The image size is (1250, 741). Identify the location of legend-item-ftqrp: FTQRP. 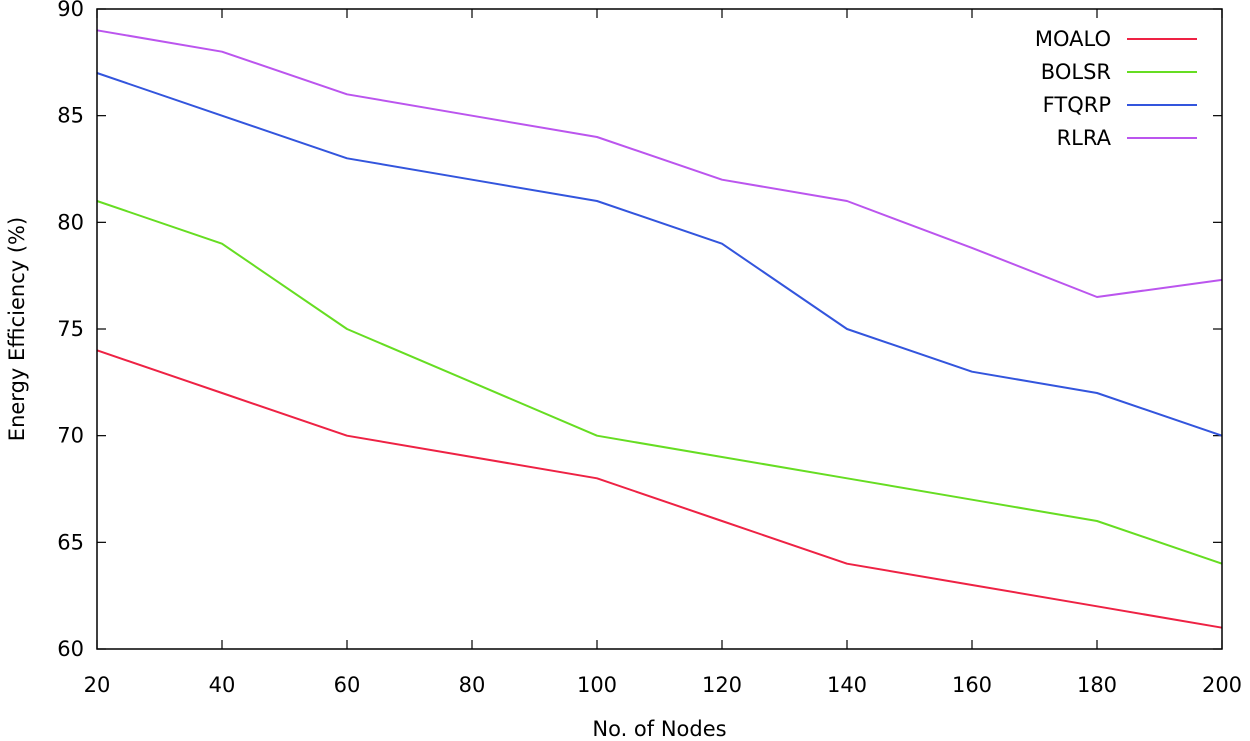
(1120, 105).